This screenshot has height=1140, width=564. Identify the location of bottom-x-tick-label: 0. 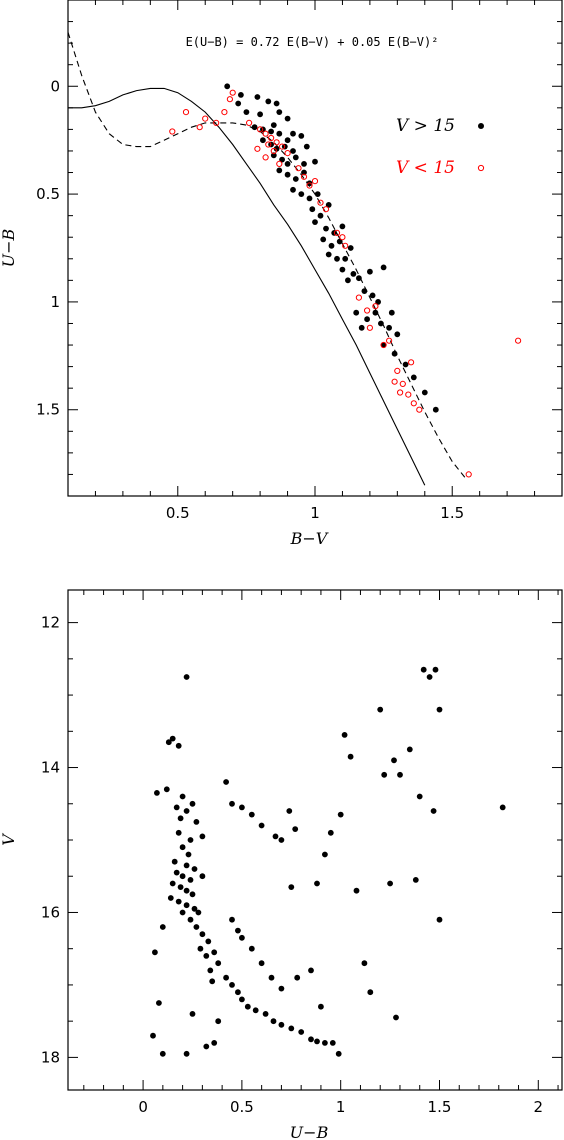
(143, 1107).